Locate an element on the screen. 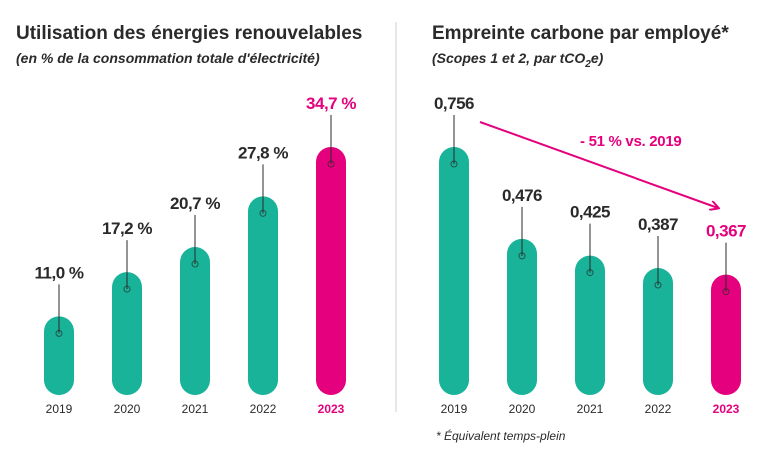  left-year-label-2022: 2022 is located at coordinates (263, 409).